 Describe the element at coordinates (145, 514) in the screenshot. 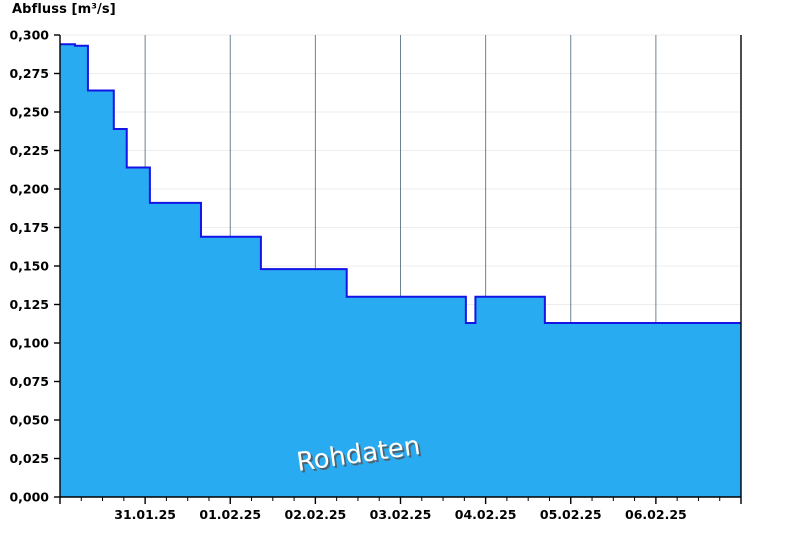

I see `x-tick-label: 31.01.25` at that location.